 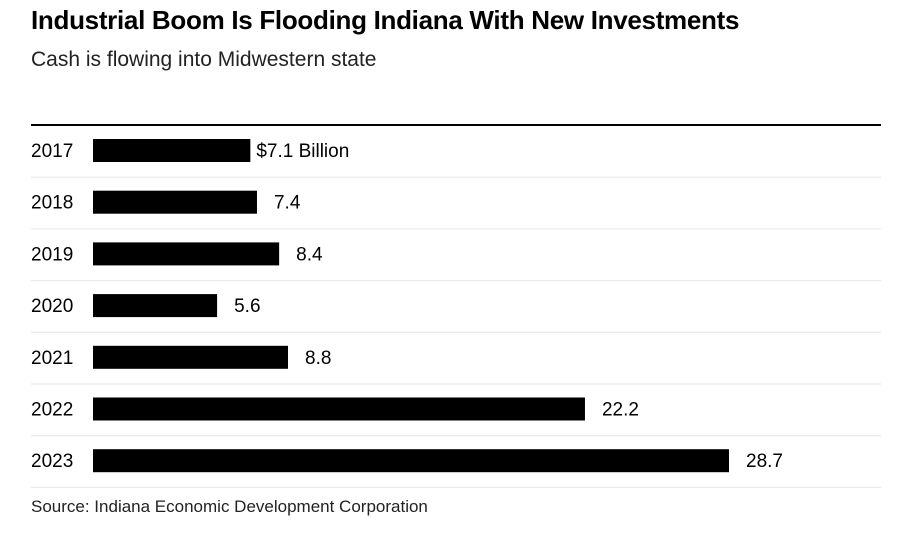 I want to click on category-label-2018: 2018, so click(x=52, y=203).